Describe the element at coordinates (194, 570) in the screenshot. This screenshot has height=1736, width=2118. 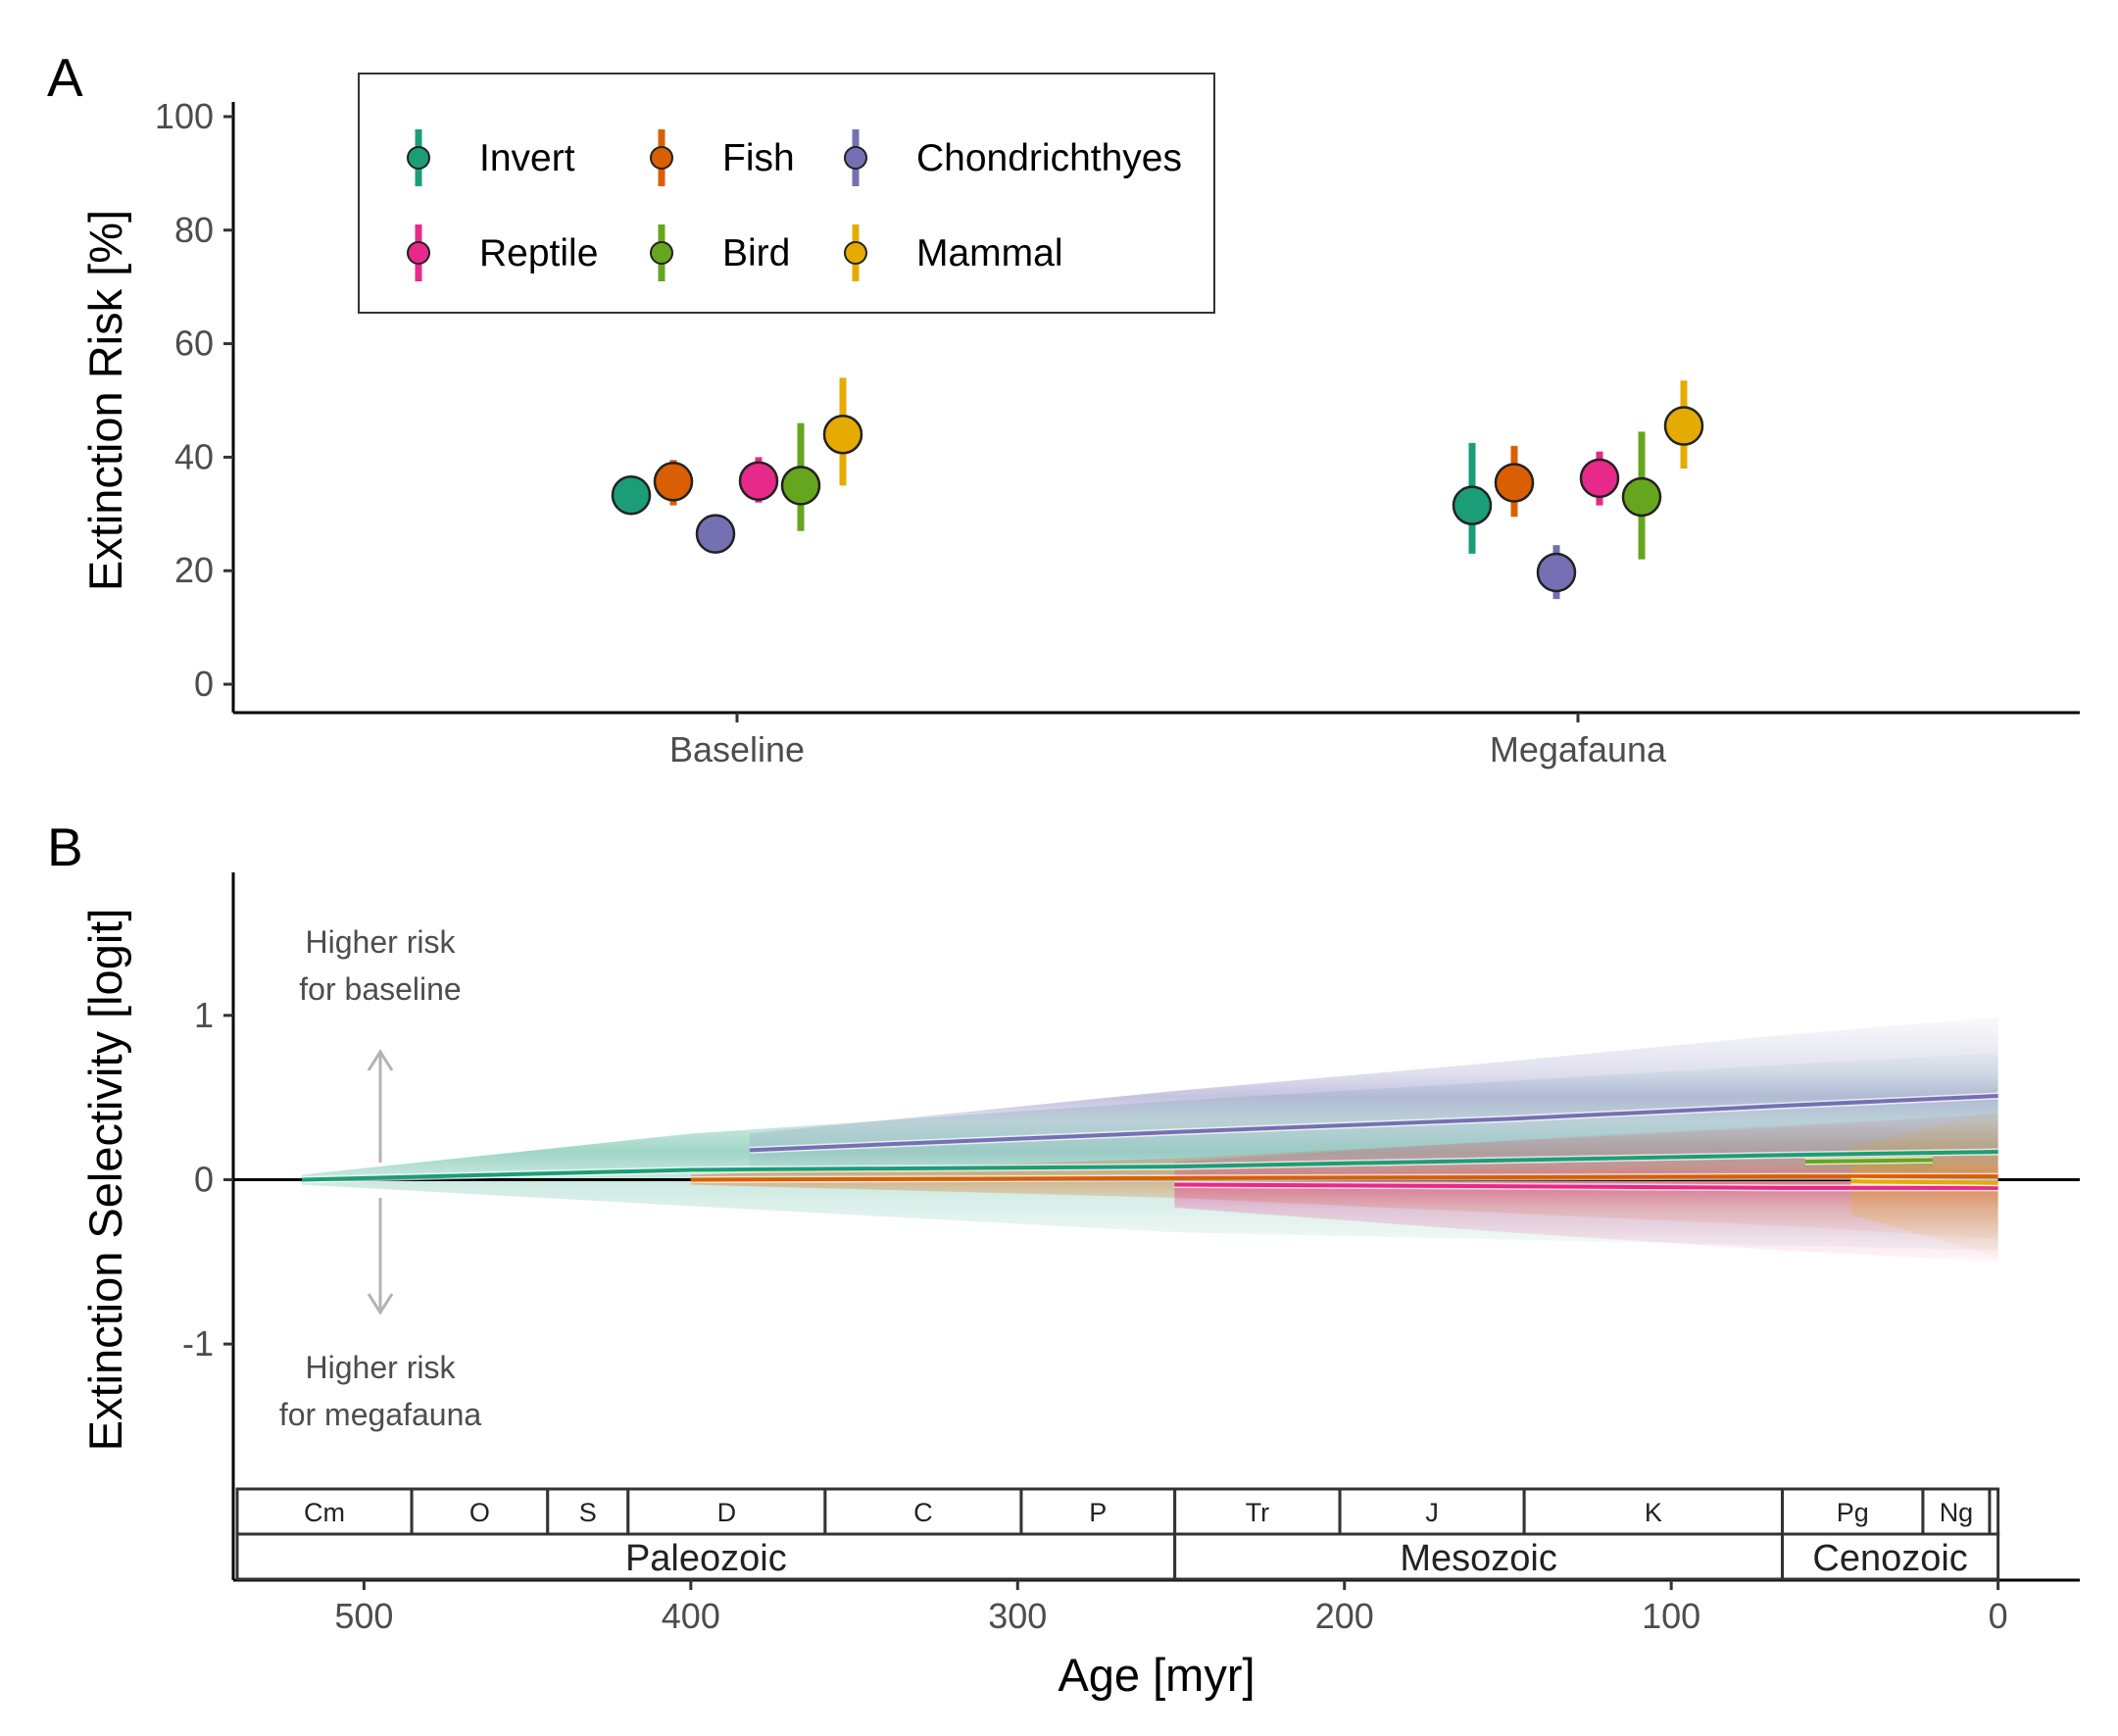
I see `y-tick-label: 20` at that location.